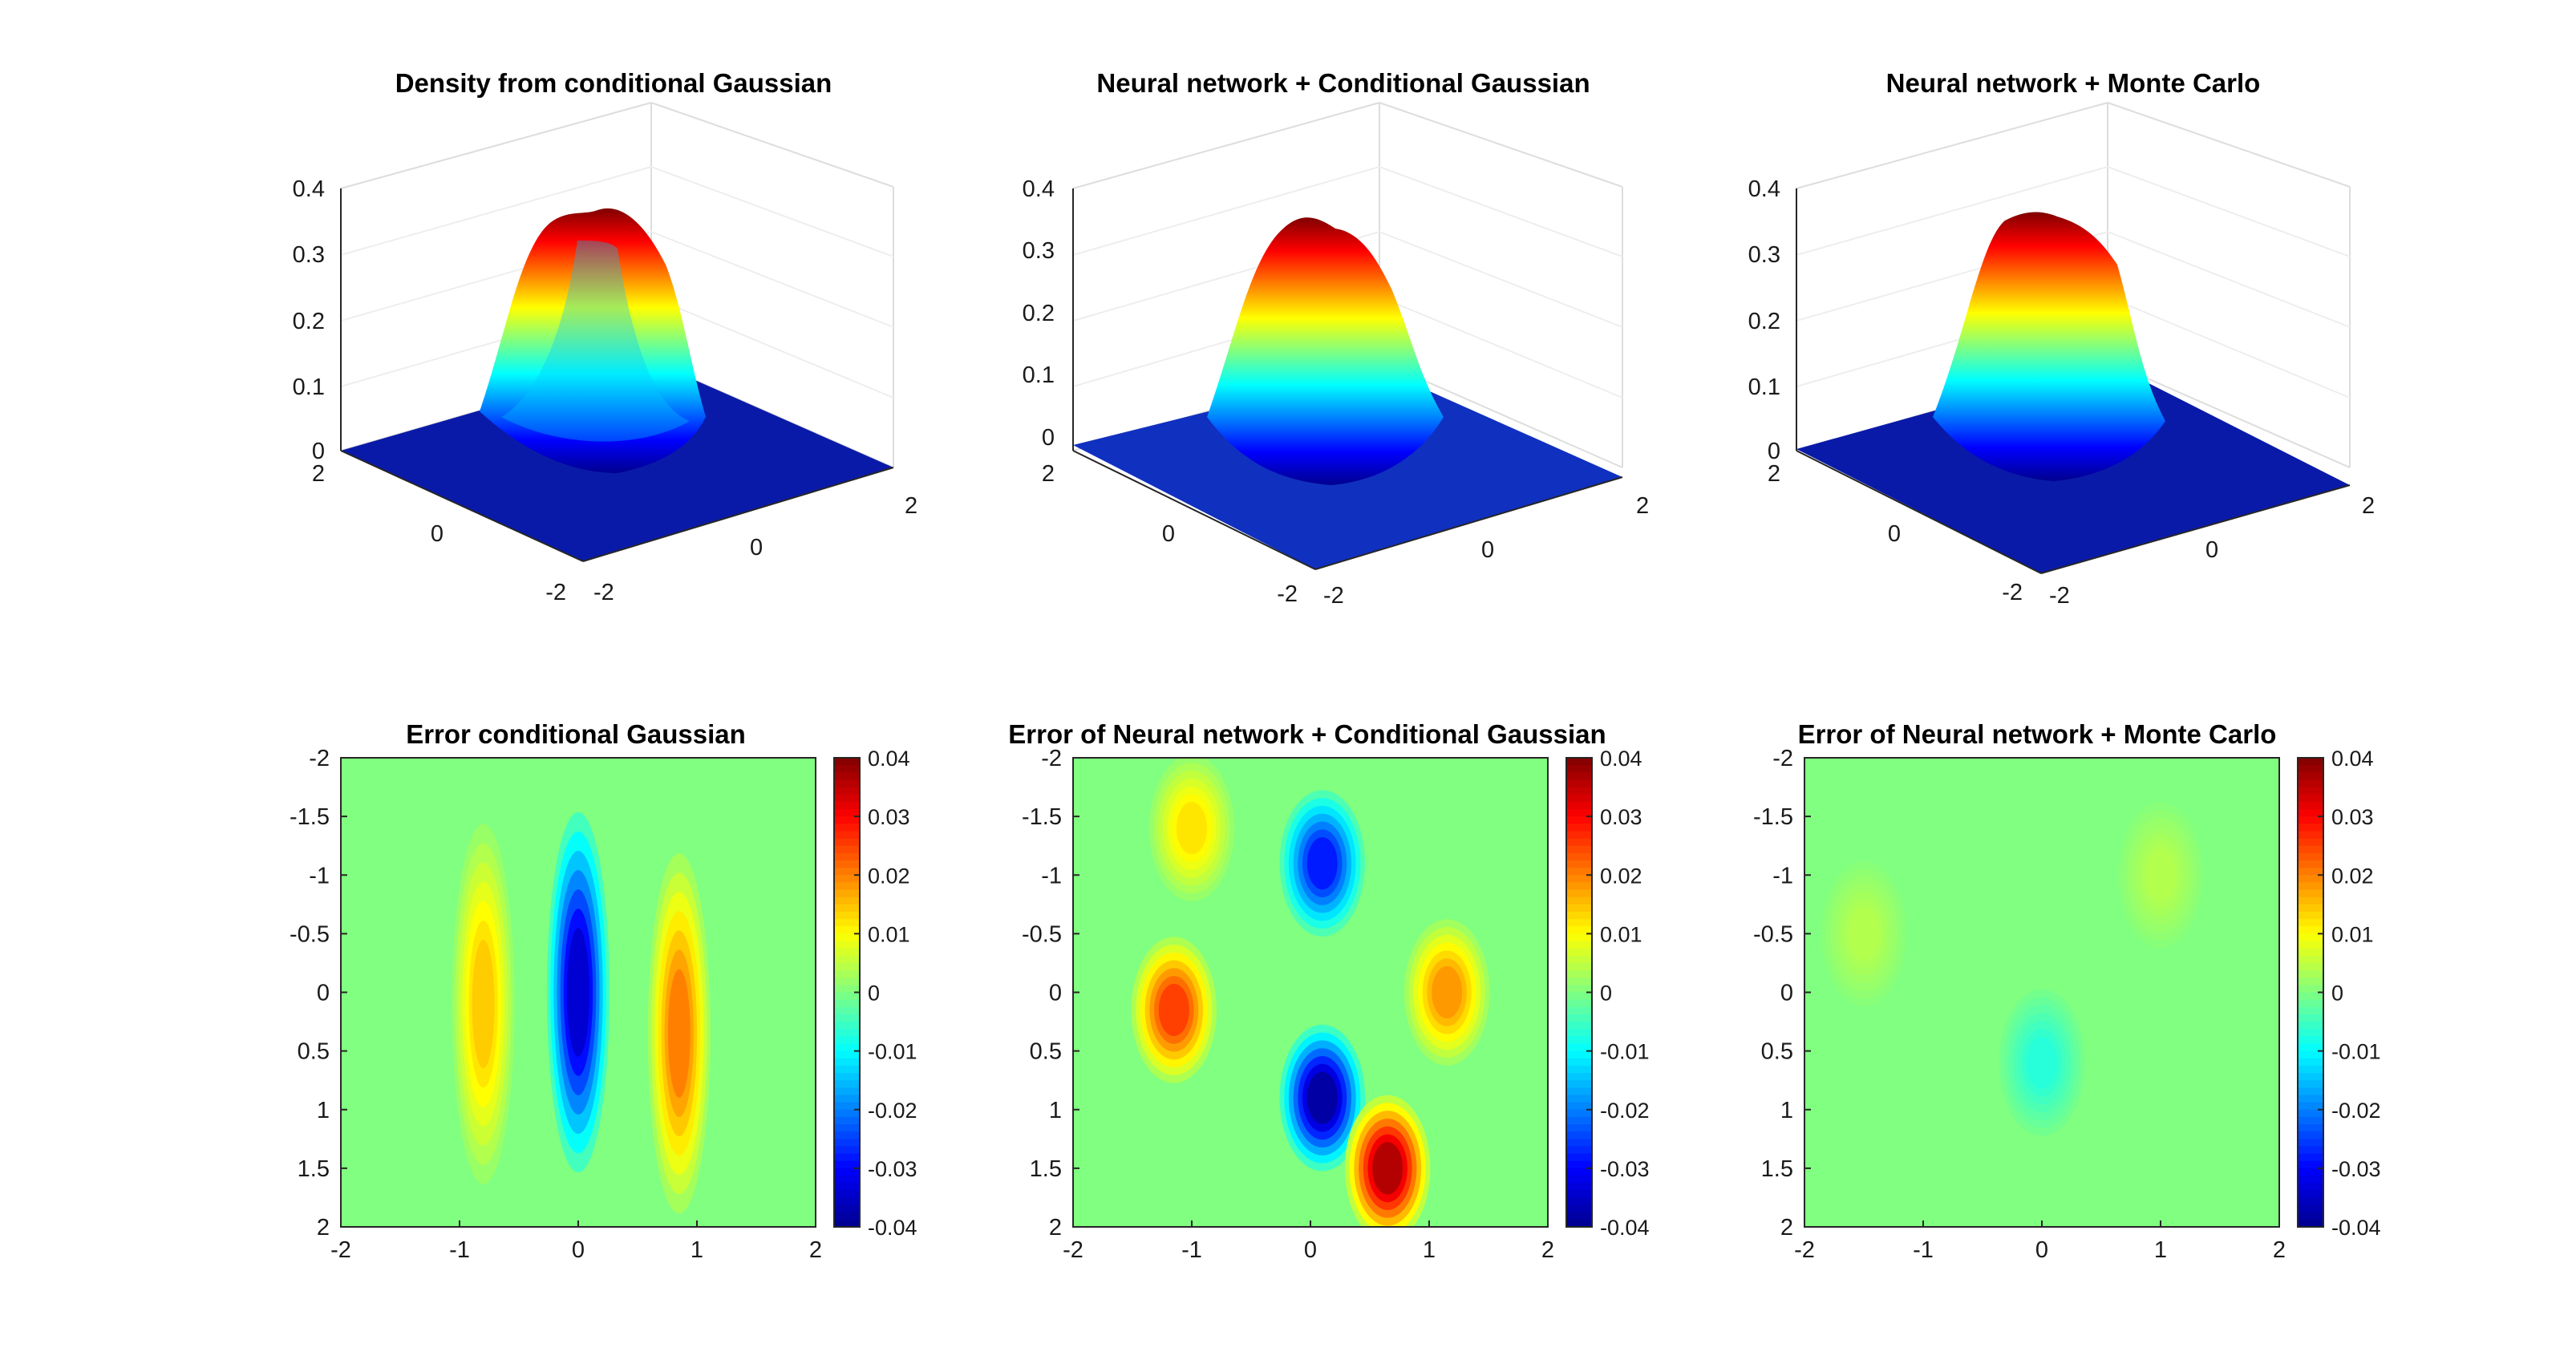 Image resolution: width=2576 pixels, height=1360 pixels. Describe the element at coordinates (1039, 189) in the screenshot. I see `z-tick-label: 0.4` at that location.